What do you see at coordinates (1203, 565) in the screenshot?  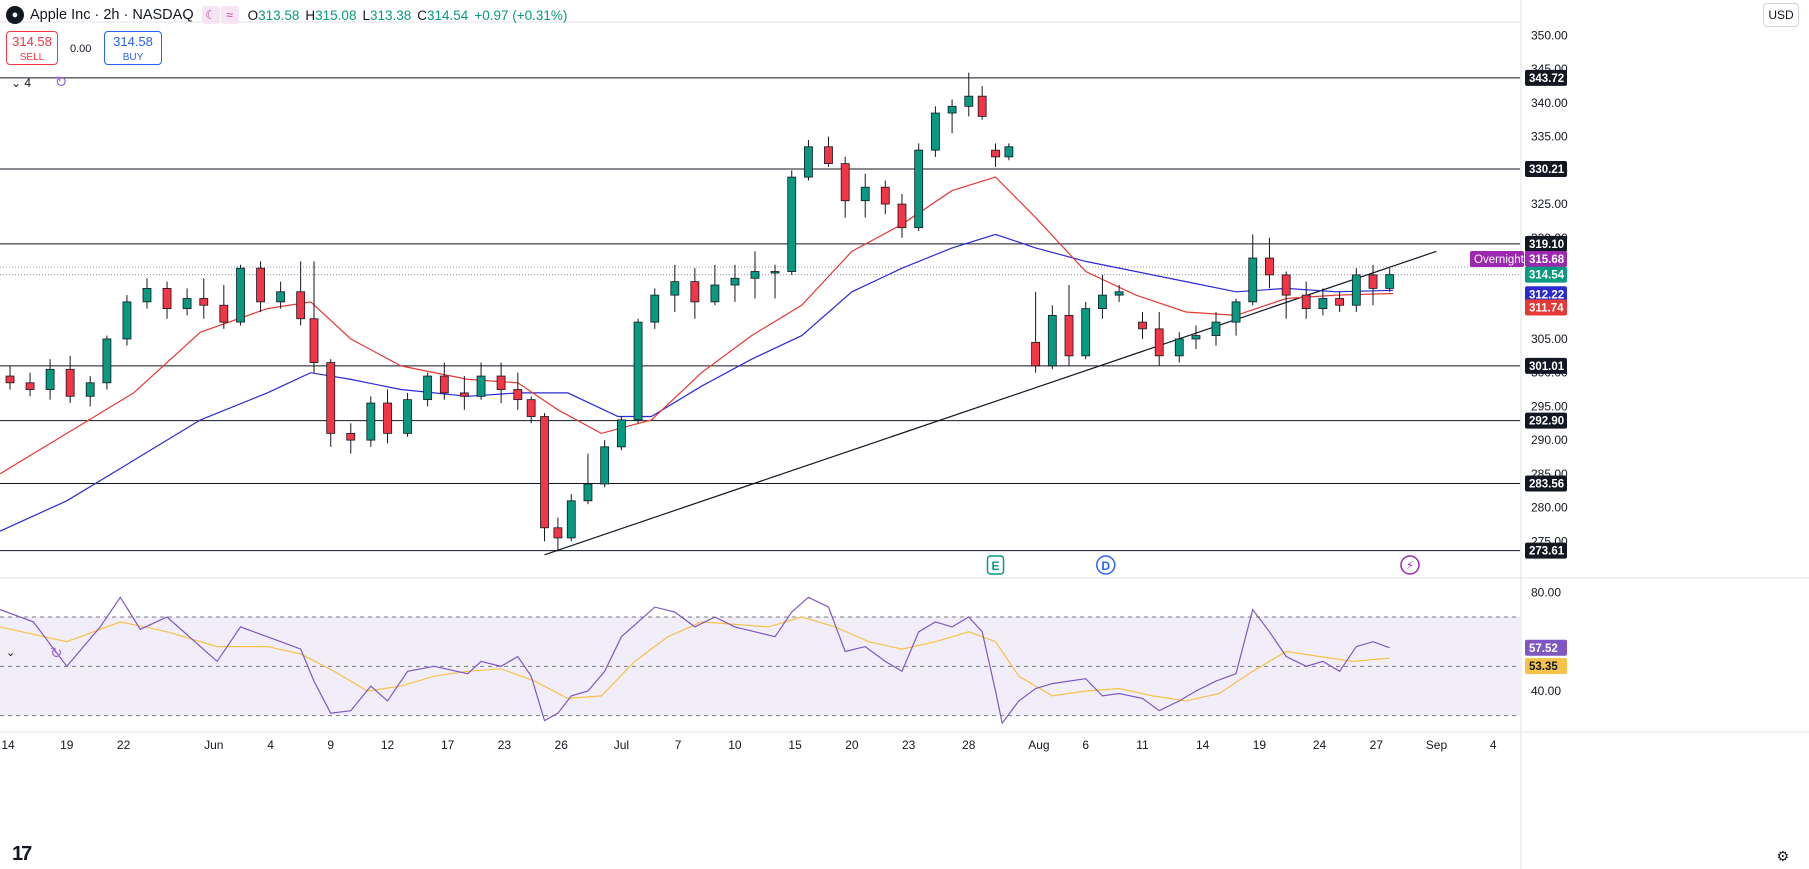 I see `event-markers: E D ⚡` at bounding box center [1203, 565].